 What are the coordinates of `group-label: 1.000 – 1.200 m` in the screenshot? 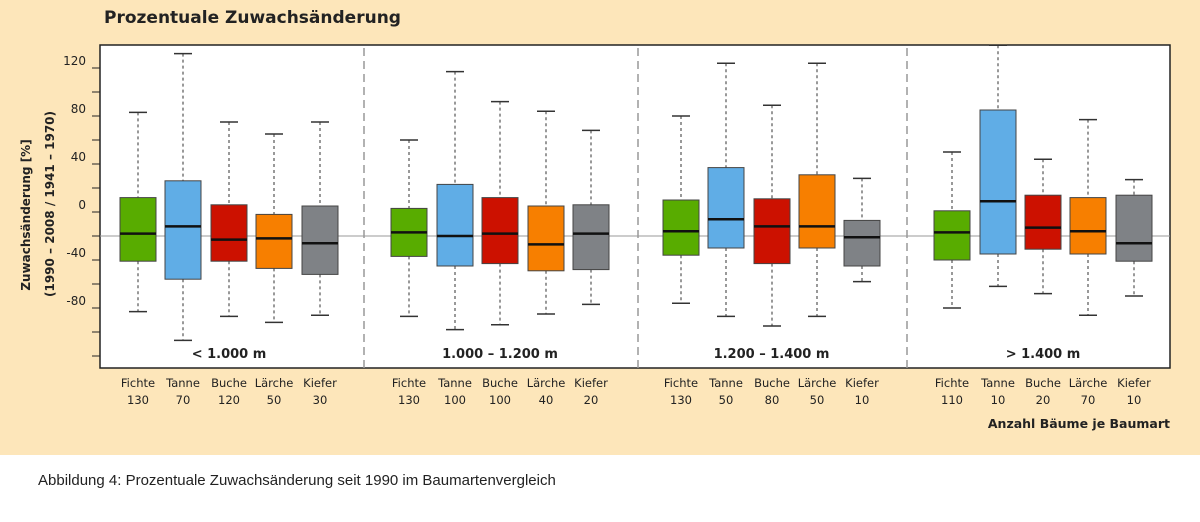 It's located at (500, 354).